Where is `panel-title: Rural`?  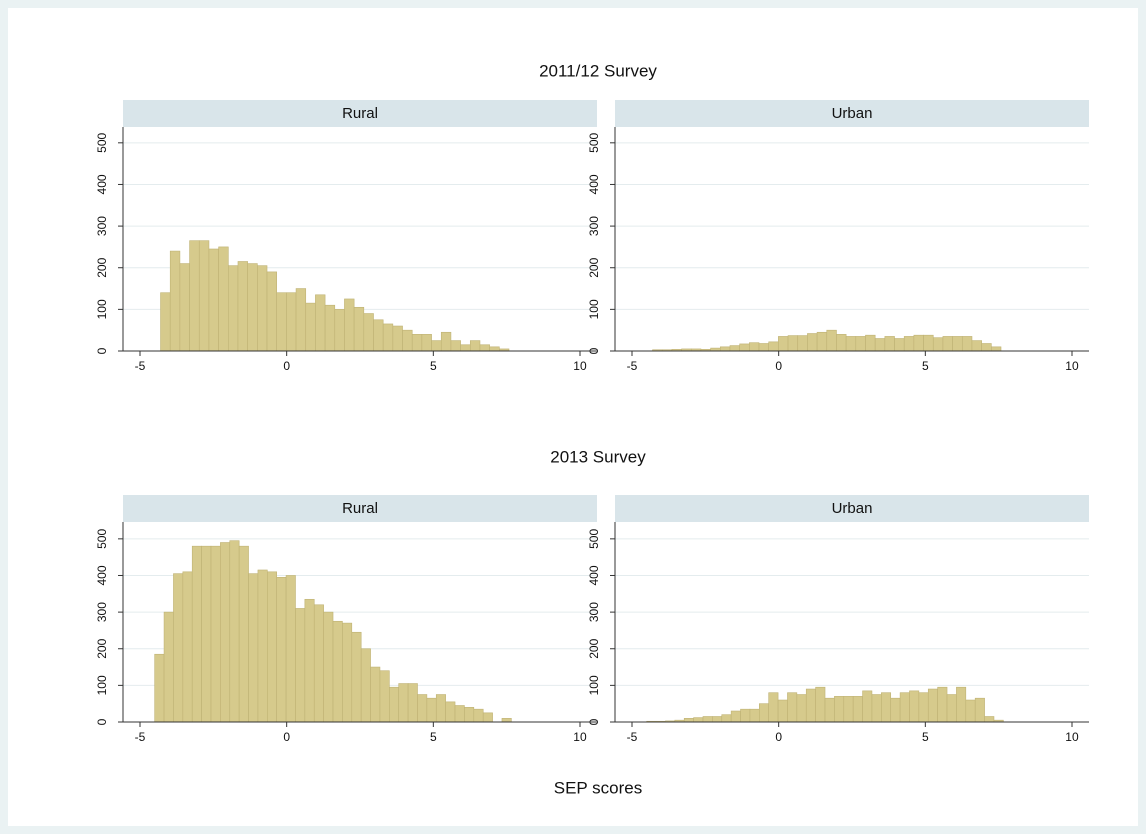 panel-title: Rural is located at coordinates (360, 113).